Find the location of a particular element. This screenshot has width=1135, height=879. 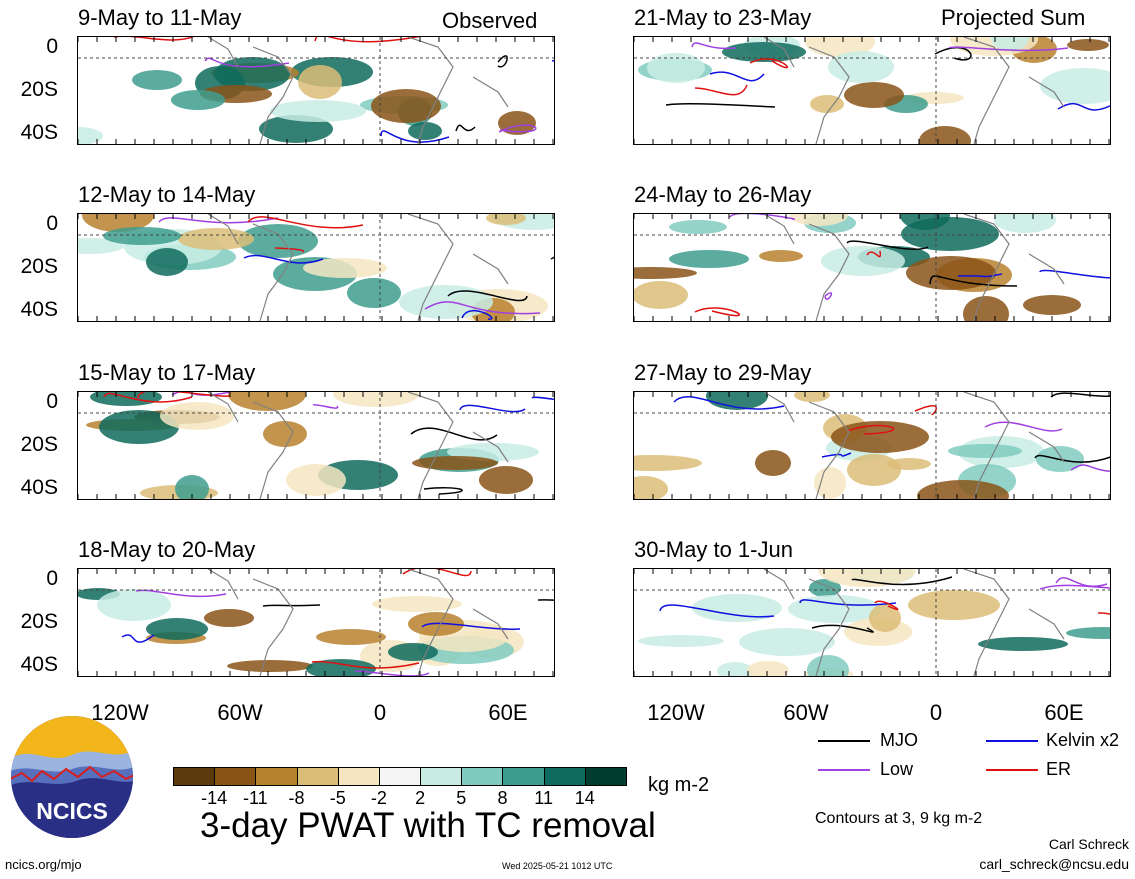

legend-line-kelvin is located at coordinates (1012, 741).